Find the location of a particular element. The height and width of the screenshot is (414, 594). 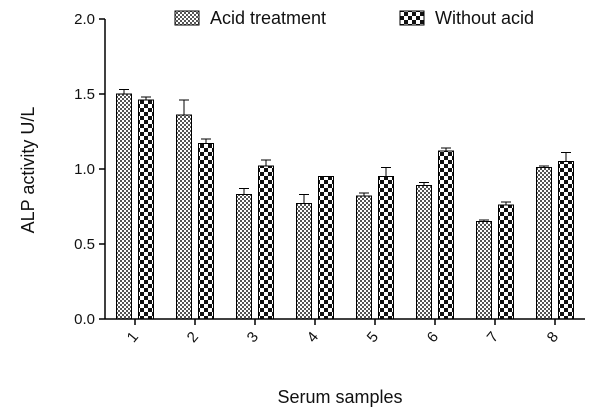

legend-swatch-acid-treatment is located at coordinates (187, 18).